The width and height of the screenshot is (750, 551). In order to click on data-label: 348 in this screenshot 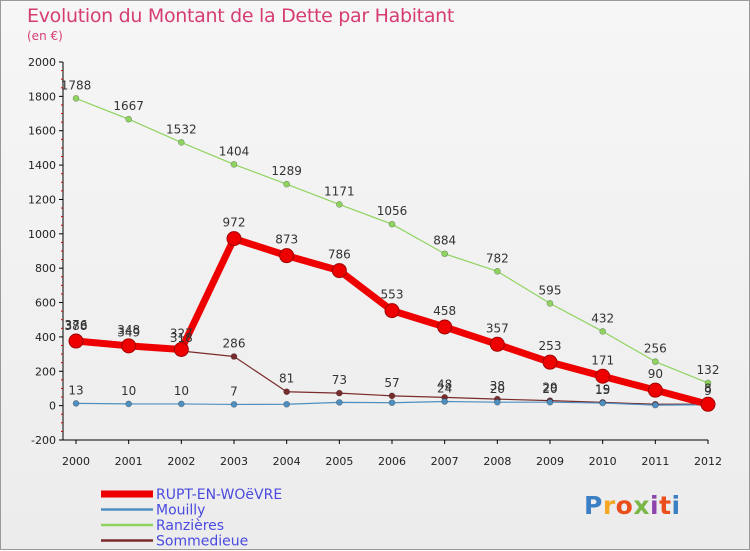, I will do `click(128, 330)`.